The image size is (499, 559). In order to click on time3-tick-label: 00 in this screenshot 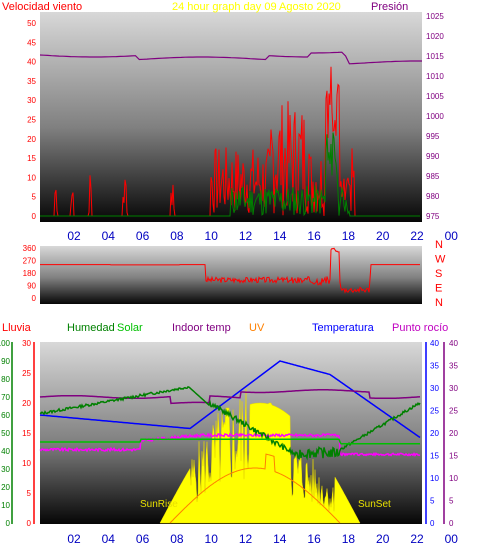, I will do `click(452, 539)`.